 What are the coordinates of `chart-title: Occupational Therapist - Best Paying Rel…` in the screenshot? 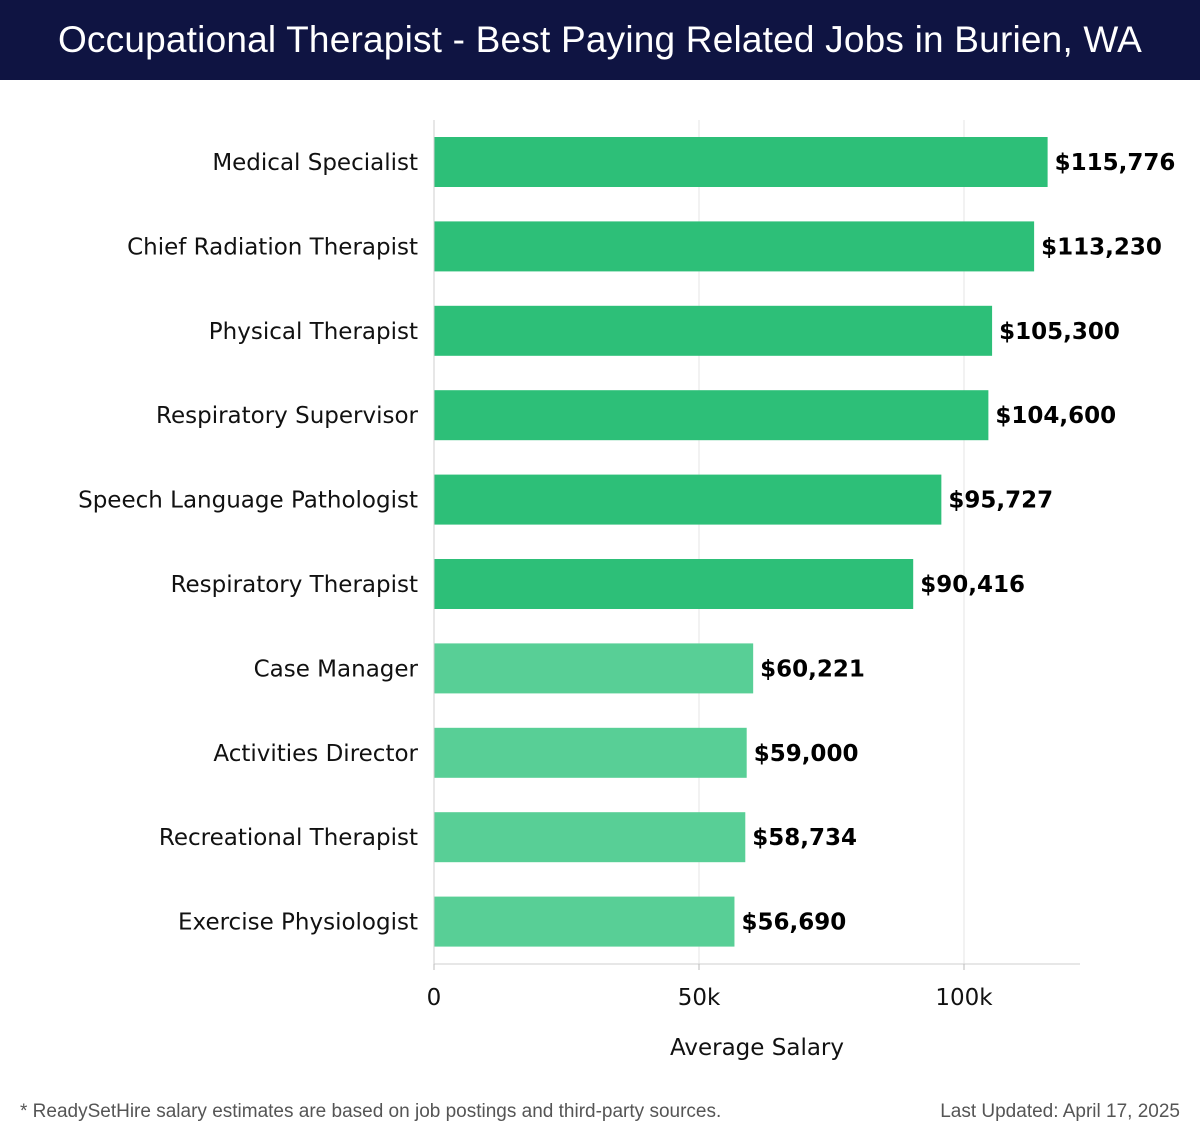 It's located at (600, 39).